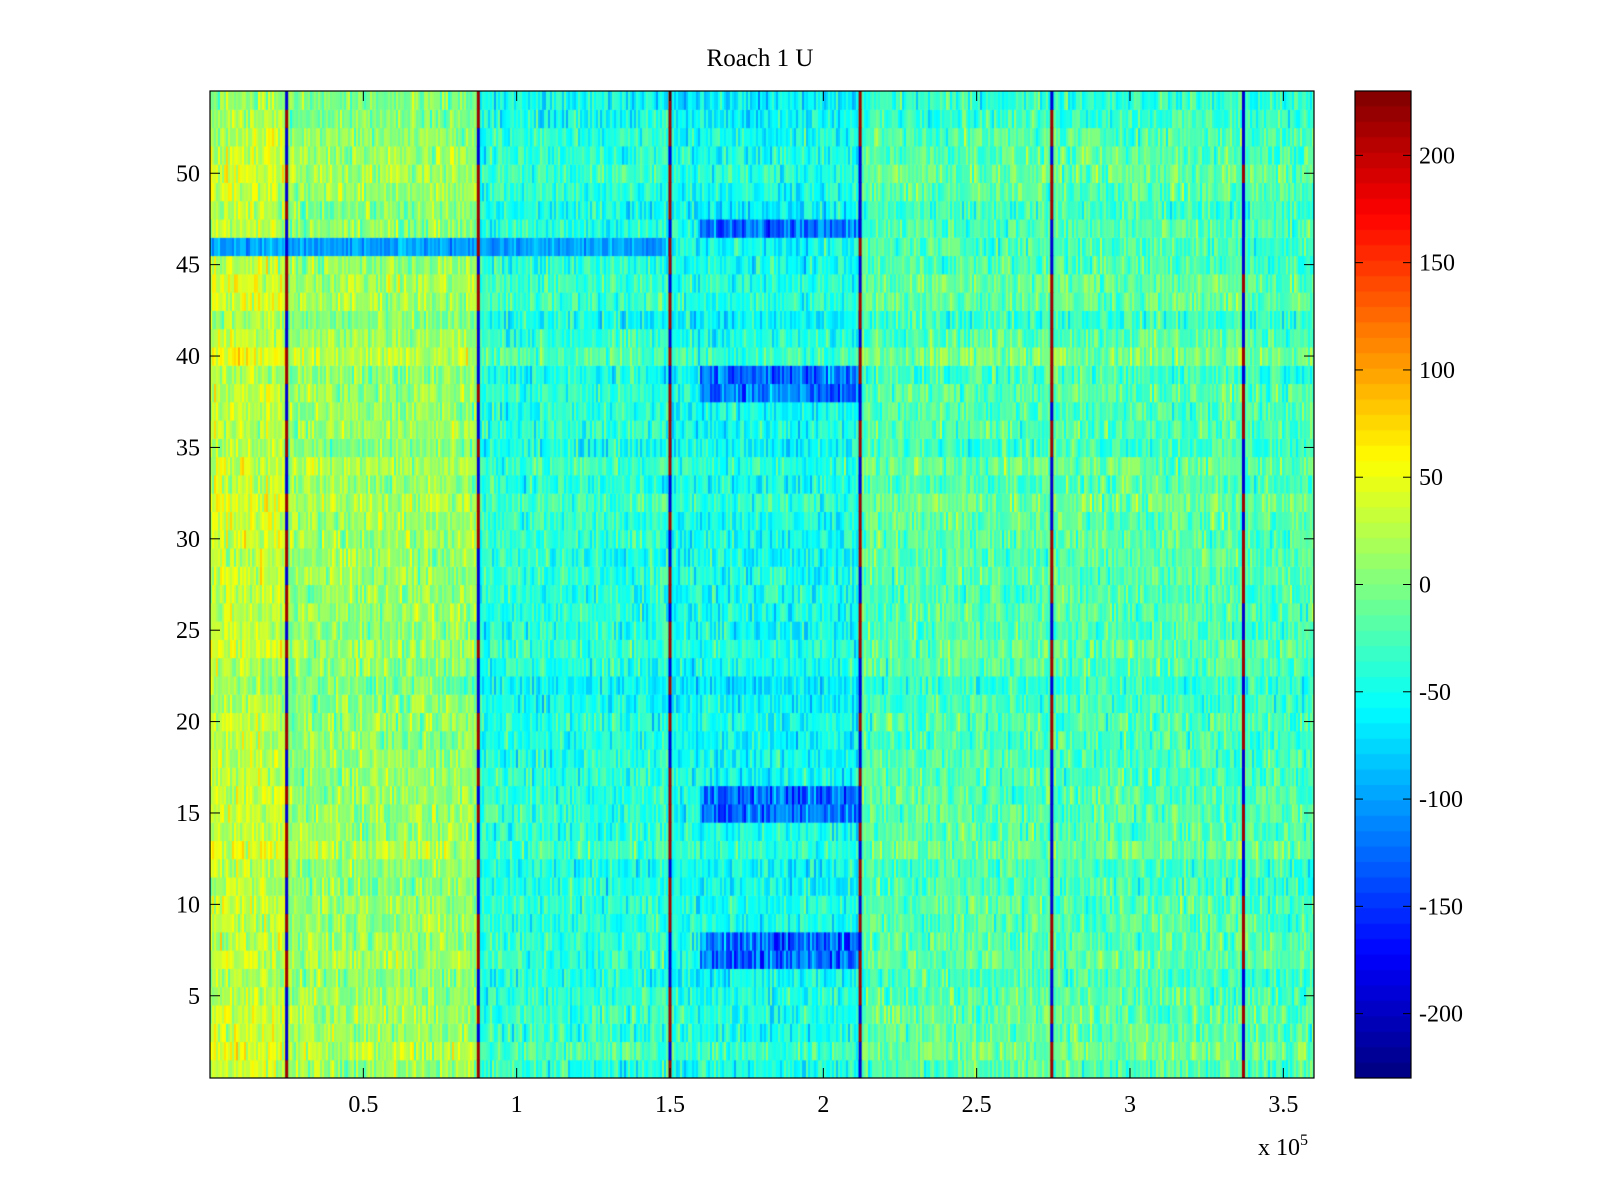  I want to click on x-tick-label: 3, so click(1130, 1105).